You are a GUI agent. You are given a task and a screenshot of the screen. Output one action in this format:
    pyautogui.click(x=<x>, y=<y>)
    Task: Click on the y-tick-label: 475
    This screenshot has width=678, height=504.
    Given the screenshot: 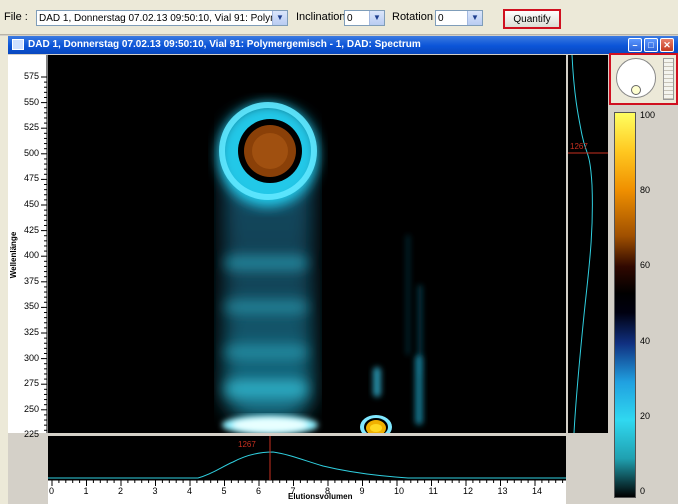 What is the action you would take?
    pyautogui.click(x=32, y=178)
    